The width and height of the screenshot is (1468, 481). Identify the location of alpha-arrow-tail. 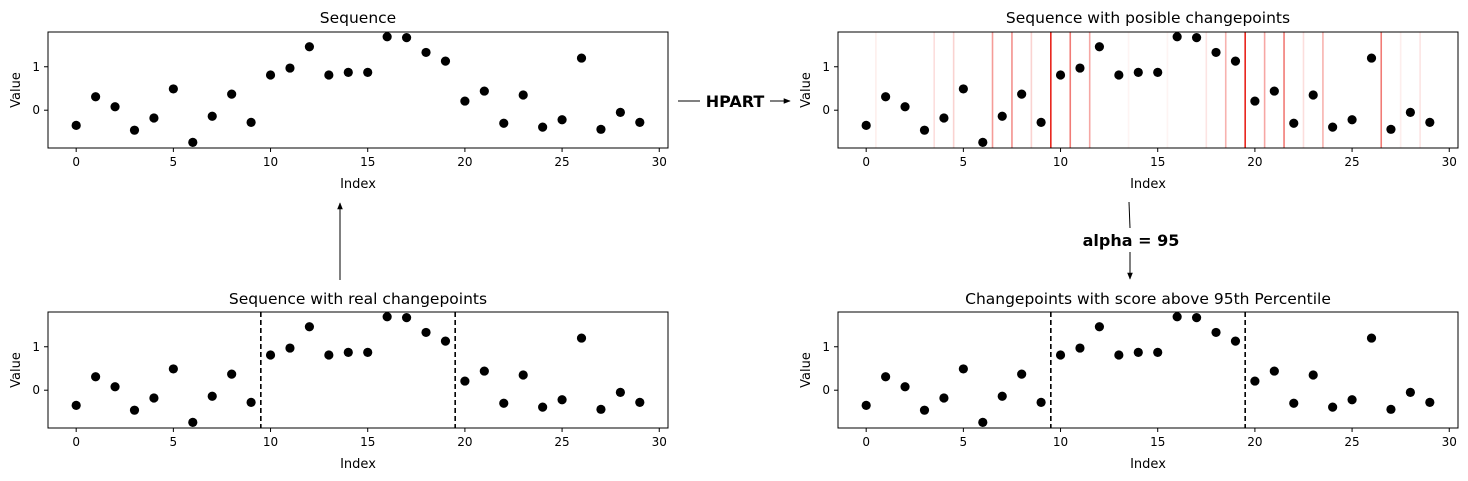
(1129, 215).